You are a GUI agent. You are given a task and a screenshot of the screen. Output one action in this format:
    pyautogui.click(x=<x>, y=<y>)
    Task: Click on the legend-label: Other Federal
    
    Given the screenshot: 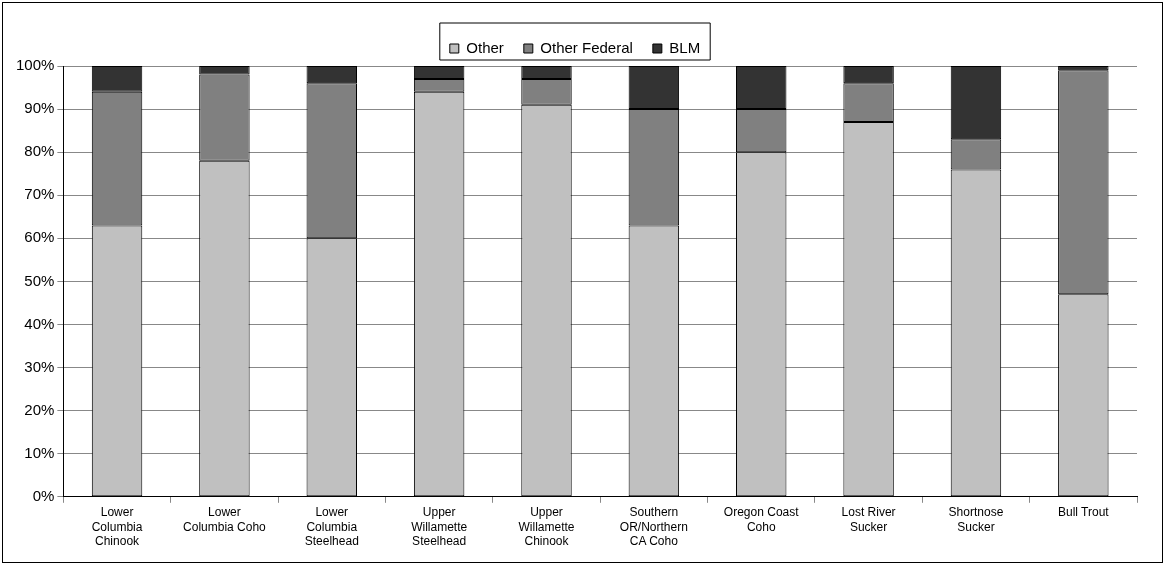 What is the action you would take?
    pyautogui.click(x=586, y=47)
    